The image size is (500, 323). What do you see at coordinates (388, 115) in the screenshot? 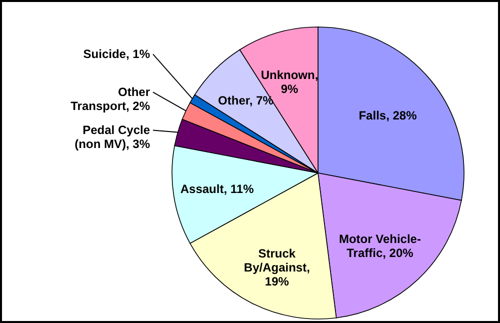
I see `slice-label: Falls, 28%` at bounding box center [388, 115].